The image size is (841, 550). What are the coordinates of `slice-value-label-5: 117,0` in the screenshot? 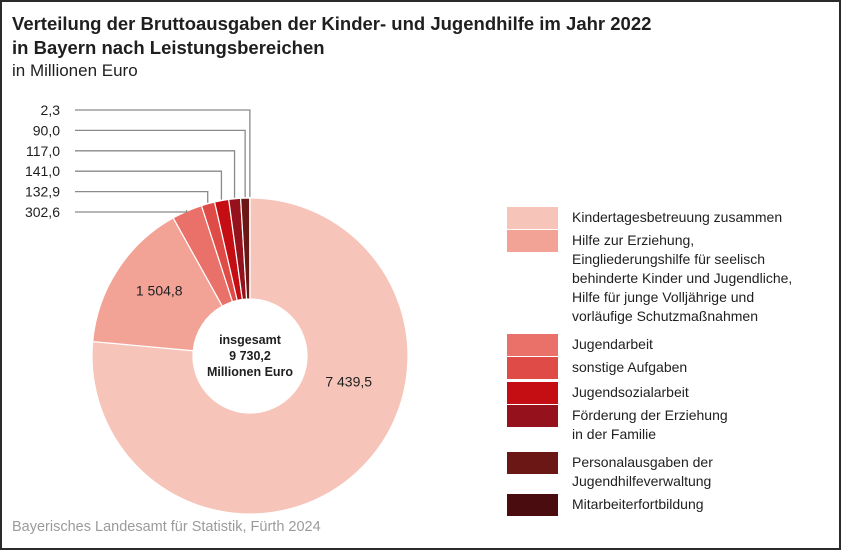 It's located at (43, 151).